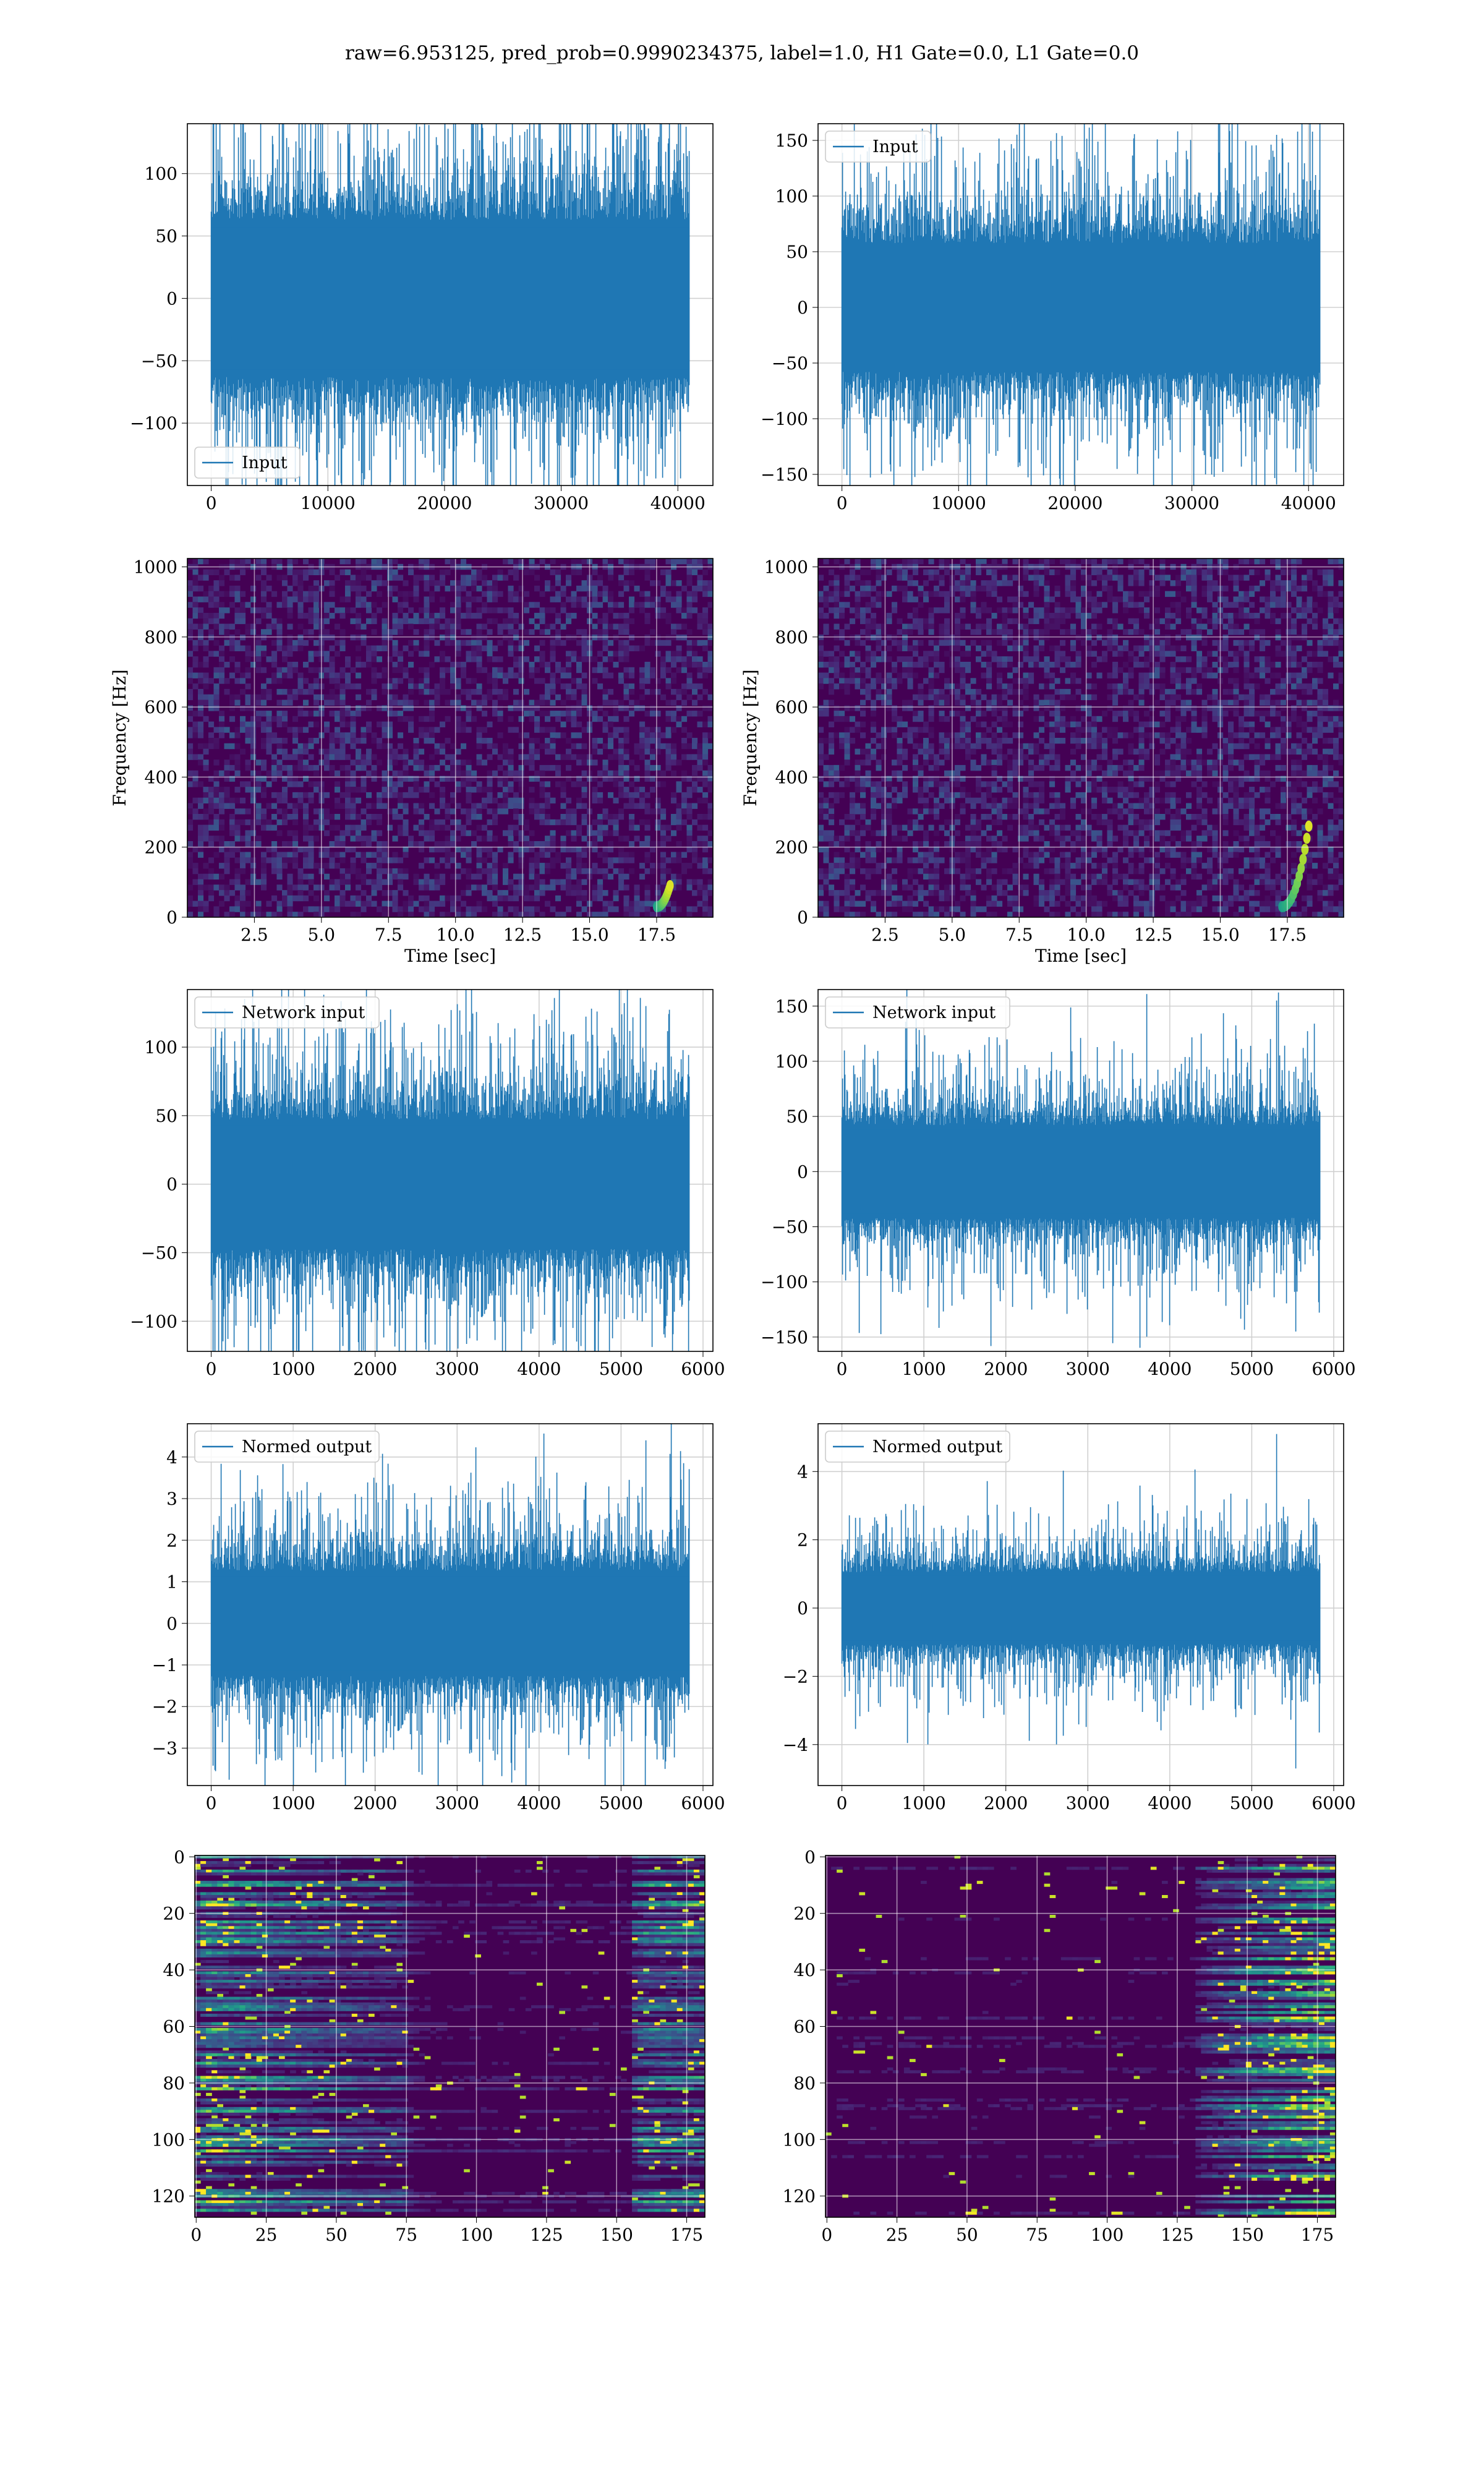  What do you see at coordinates (161, 707) in the screenshot?
I see `y-tick-label: 600` at bounding box center [161, 707].